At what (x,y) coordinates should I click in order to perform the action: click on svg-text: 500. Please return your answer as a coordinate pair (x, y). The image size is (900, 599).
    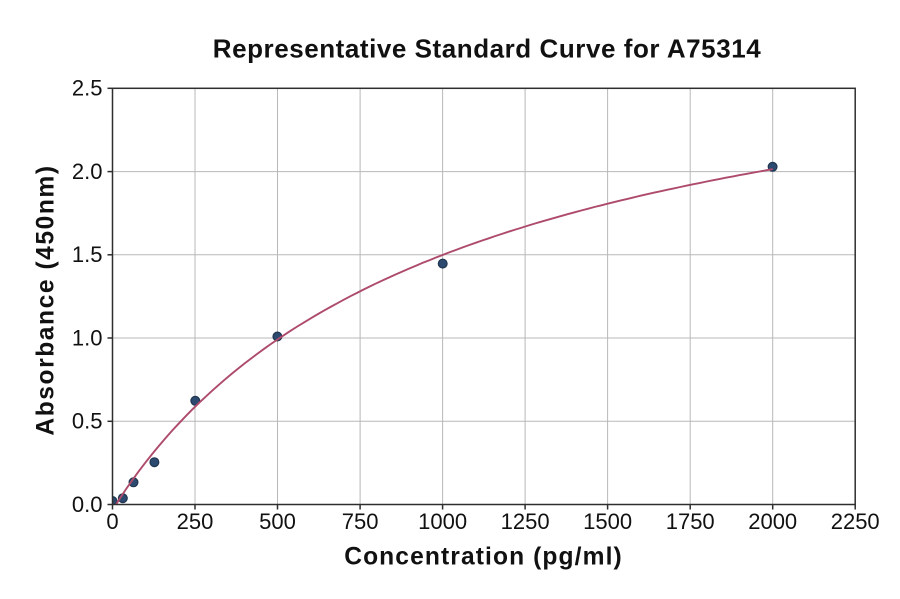
    Looking at the image, I should click on (277, 521).